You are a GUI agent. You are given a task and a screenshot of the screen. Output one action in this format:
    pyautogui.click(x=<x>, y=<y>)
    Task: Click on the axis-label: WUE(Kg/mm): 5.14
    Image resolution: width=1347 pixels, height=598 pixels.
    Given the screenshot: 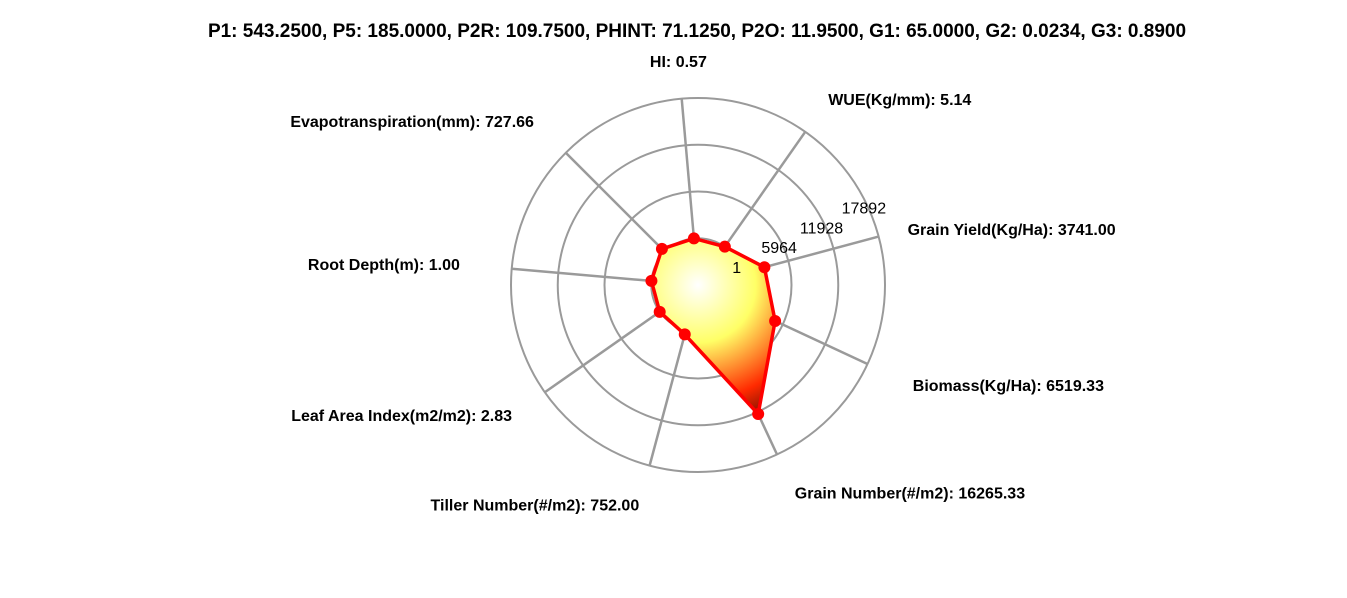 What is the action you would take?
    pyautogui.click(x=899, y=100)
    